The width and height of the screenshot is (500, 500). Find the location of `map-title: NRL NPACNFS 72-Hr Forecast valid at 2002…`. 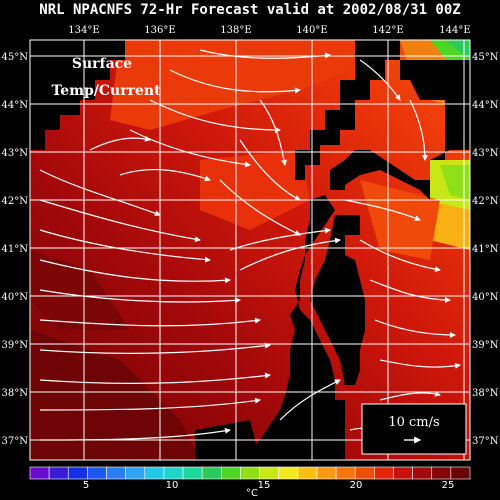

map-title: NRL NPACNFS 72-Hr Forecast valid at 2002… is located at coordinates (250, 10).